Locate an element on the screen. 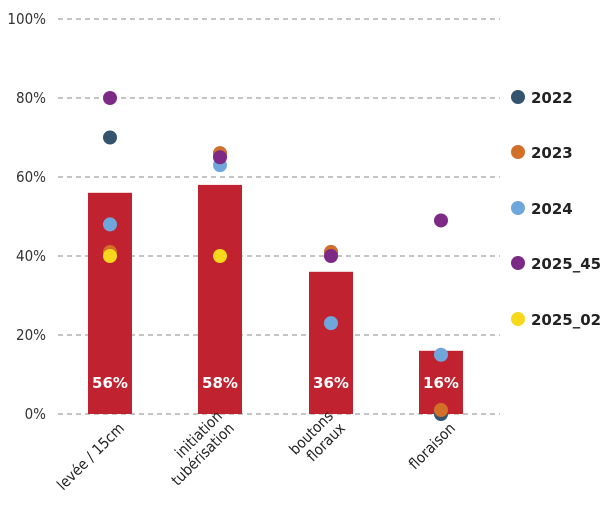 The width and height of the screenshot is (600, 514). legend-item: 2023 is located at coordinates (542, 153).